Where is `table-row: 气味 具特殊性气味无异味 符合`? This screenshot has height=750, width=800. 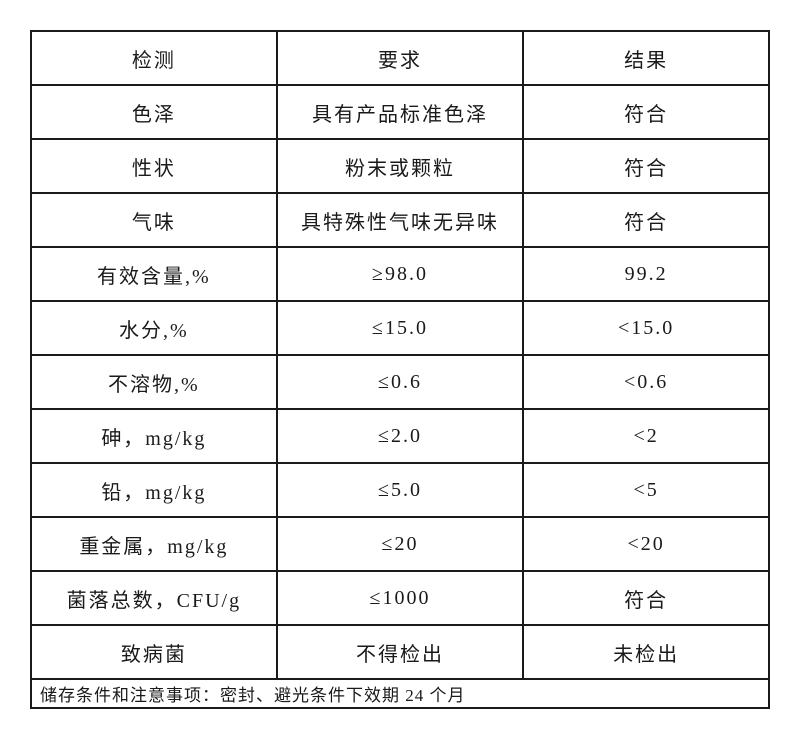
table-row: 气味 具特殊性气味无异味 符合 is located at coordinates (400, 220).